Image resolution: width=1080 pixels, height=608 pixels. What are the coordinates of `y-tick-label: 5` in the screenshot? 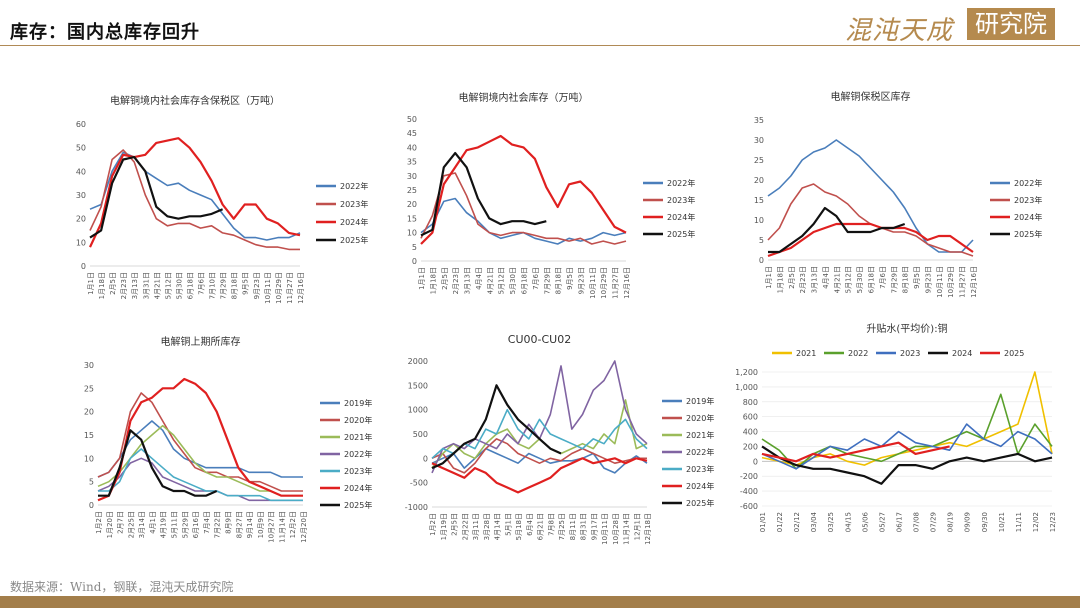 It's located at (414, 247).